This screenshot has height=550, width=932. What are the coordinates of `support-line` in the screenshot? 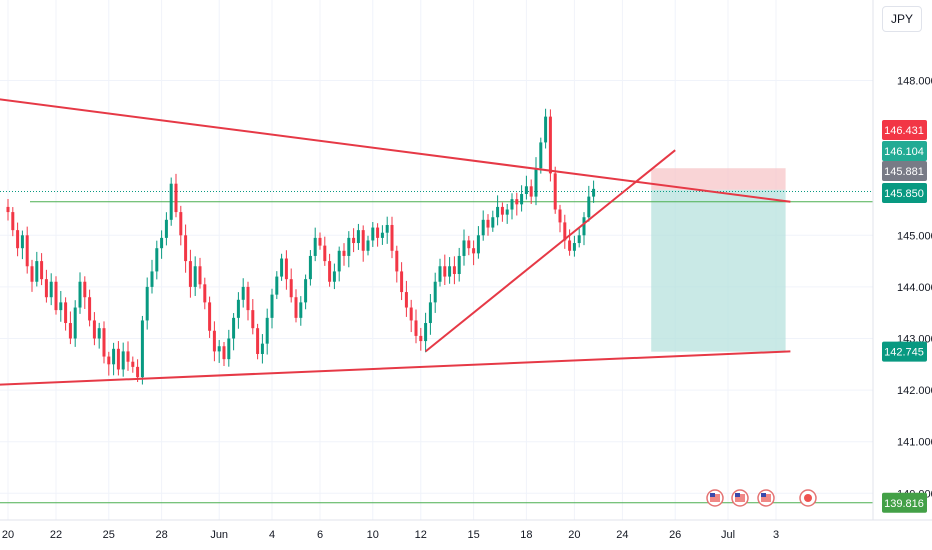 It's located at (395, 368).